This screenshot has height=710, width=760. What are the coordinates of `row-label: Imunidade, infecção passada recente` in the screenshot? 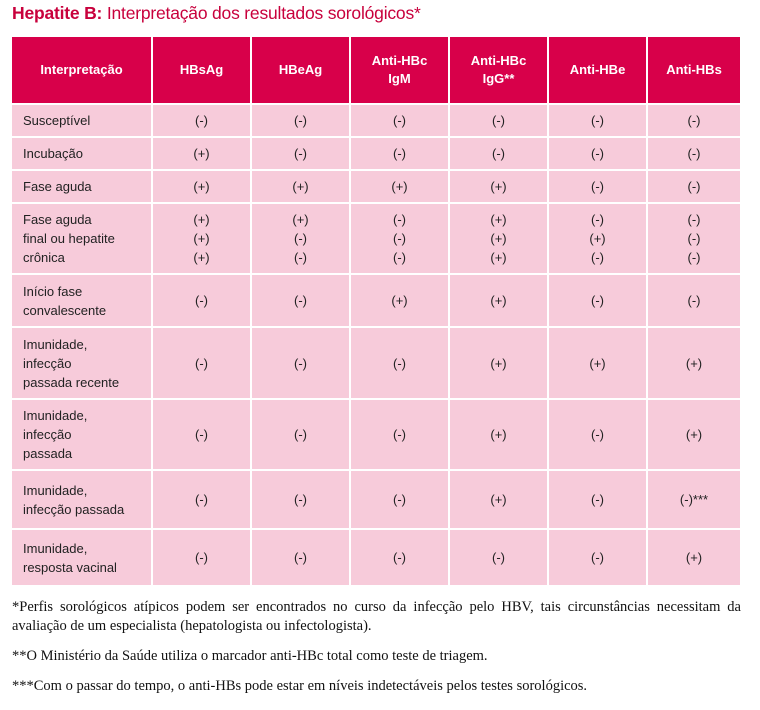 It's located at (82, 363).